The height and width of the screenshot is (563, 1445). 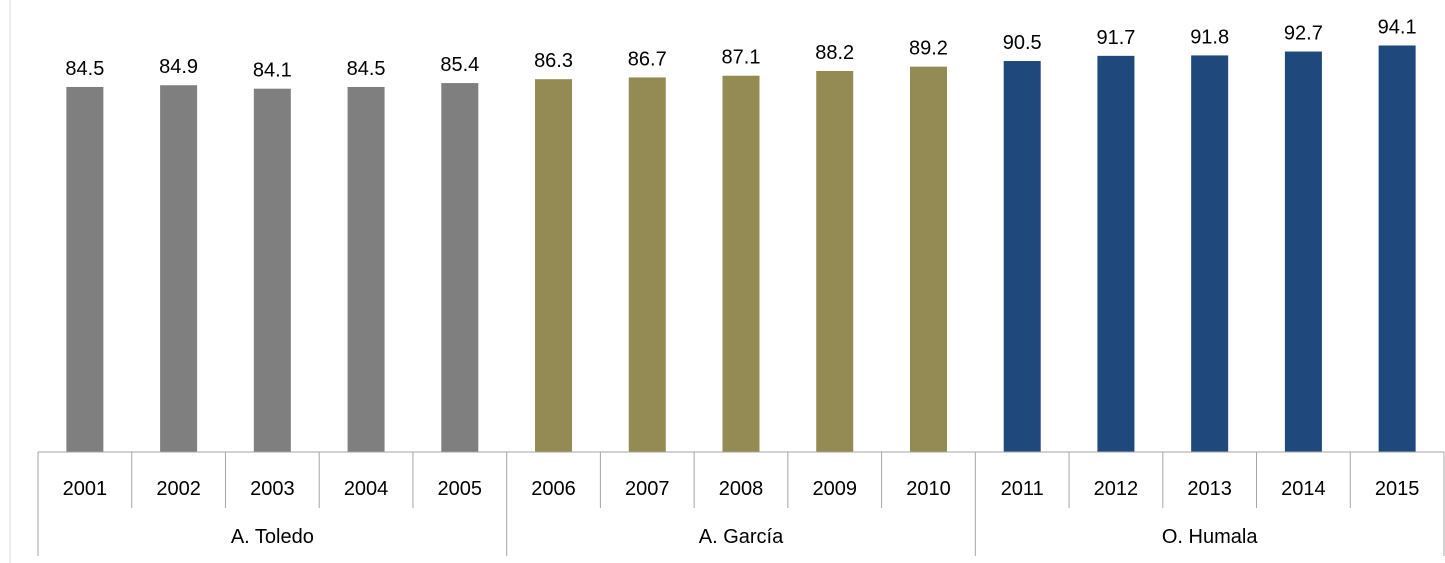 What do you see at coordinates (834, 489) in the screenshot?
I see `year-label-2009: 2009` at bounding box center [834, 489].